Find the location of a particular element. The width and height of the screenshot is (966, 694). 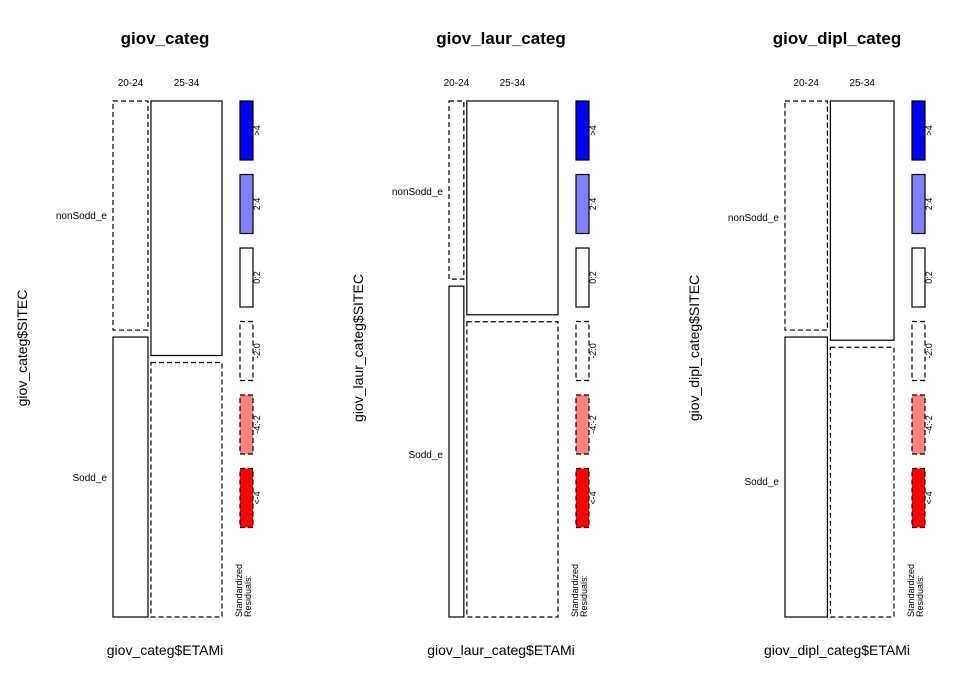

x-axis-label: giov_laur_categ$ETAMi is located at coordinates (501, 650).